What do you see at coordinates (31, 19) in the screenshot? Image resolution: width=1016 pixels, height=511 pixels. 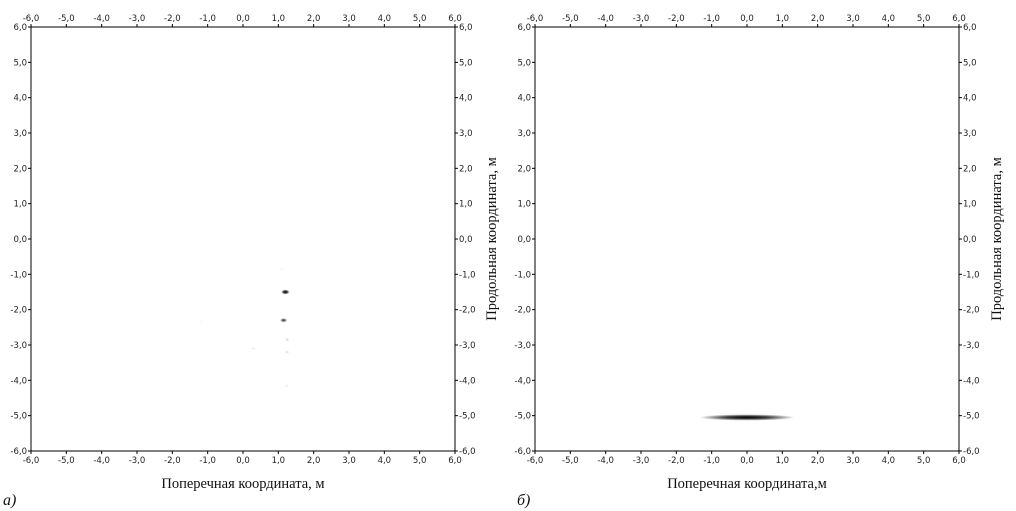 I see `panel-a-xtick-label-top: -6,0` at bounding box center [31, 19].